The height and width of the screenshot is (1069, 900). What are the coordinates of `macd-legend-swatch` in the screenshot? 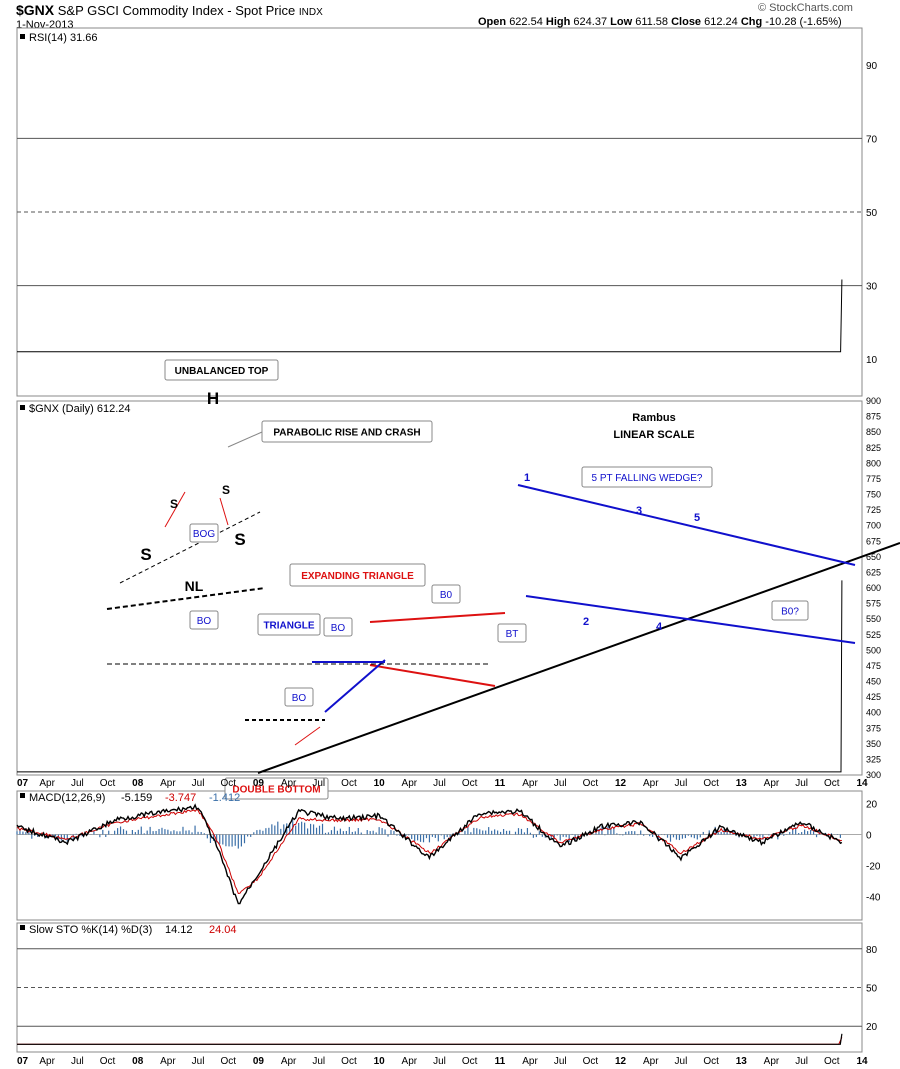 It's located at (22, 795).